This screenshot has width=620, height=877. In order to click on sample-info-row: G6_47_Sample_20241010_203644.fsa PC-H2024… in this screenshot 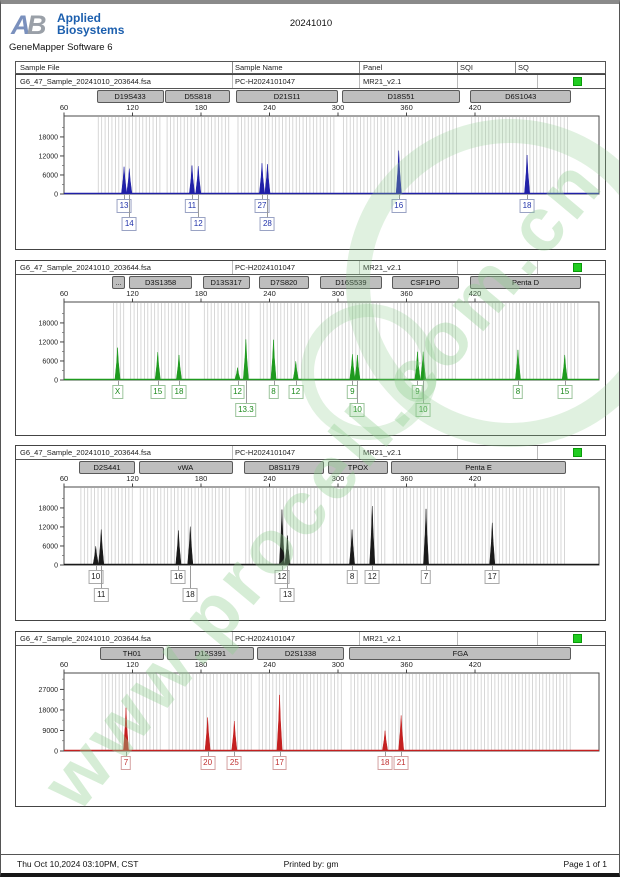, I will do `click(310, 268)`.